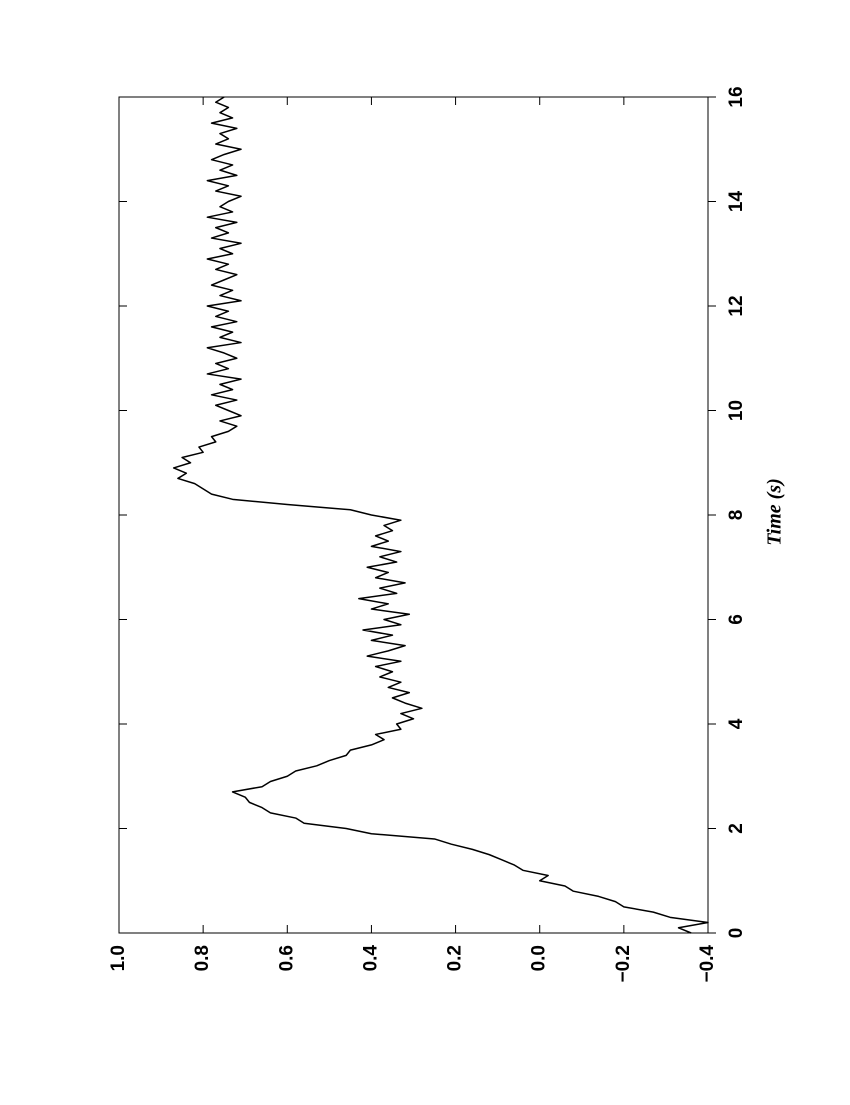 Image resolution: width=850 pixels, height=1105 pixels. I want to click on x-tick-label: 0, so click(736, 933).